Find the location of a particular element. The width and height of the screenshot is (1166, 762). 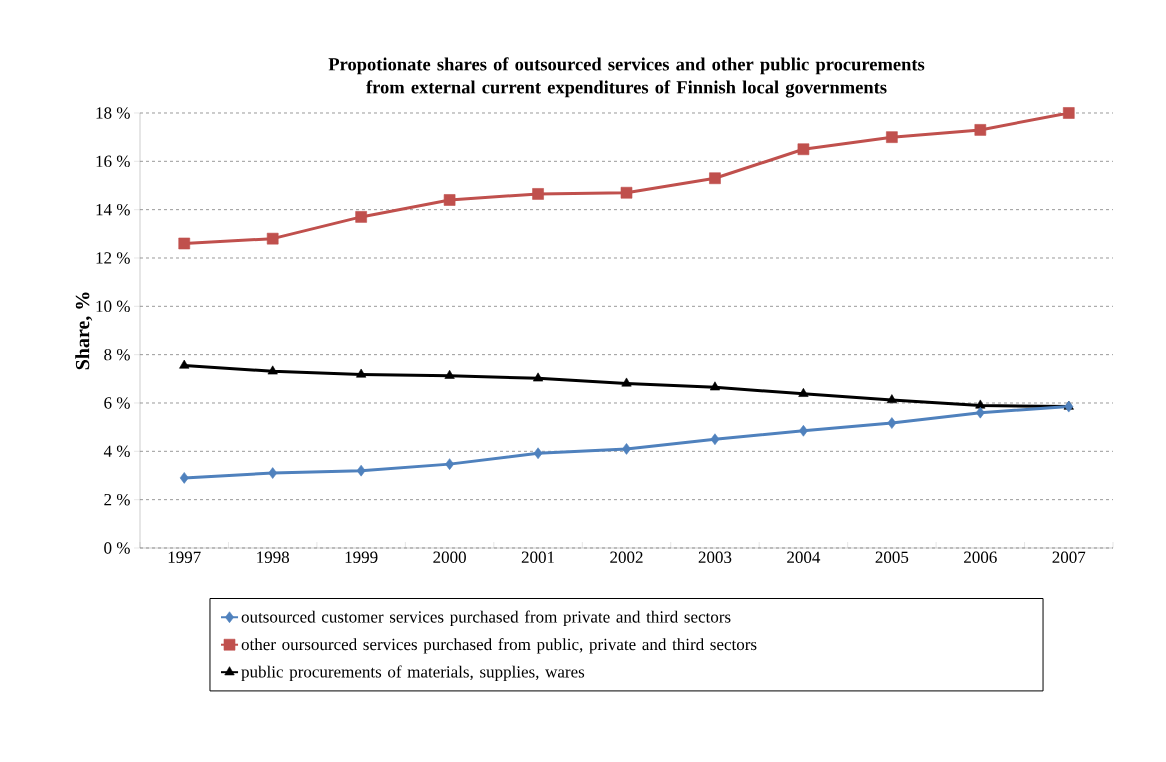

legend-label: outsourced customer services purchased from private and third sectors is located at coordinates (486, 618).